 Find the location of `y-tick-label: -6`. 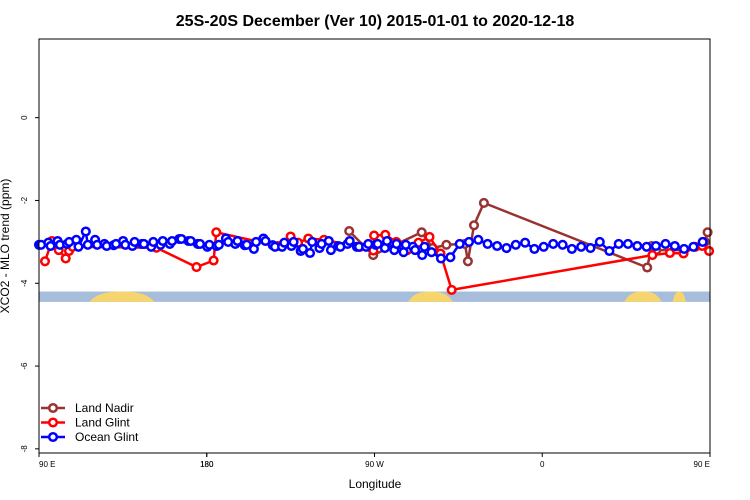

y-tick-label: -6 is located at coordinates (24, 366).